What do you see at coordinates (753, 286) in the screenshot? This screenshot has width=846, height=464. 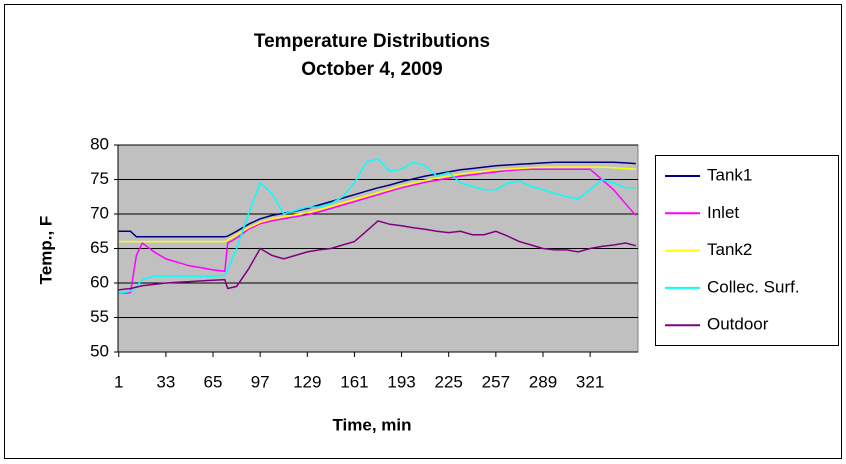 I see `legend-label: Collec. Surf.` at bounding box center [753, 286].